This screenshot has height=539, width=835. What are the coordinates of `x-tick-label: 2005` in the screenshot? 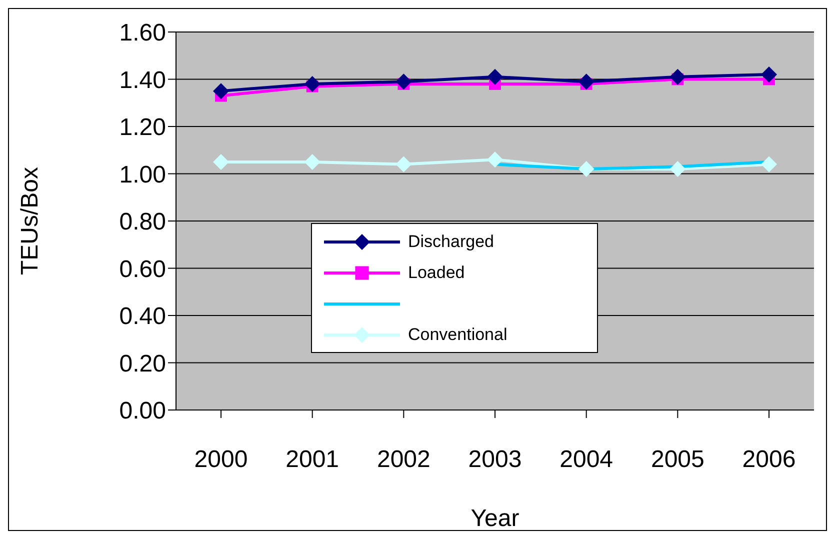 It's located at (677, 460).